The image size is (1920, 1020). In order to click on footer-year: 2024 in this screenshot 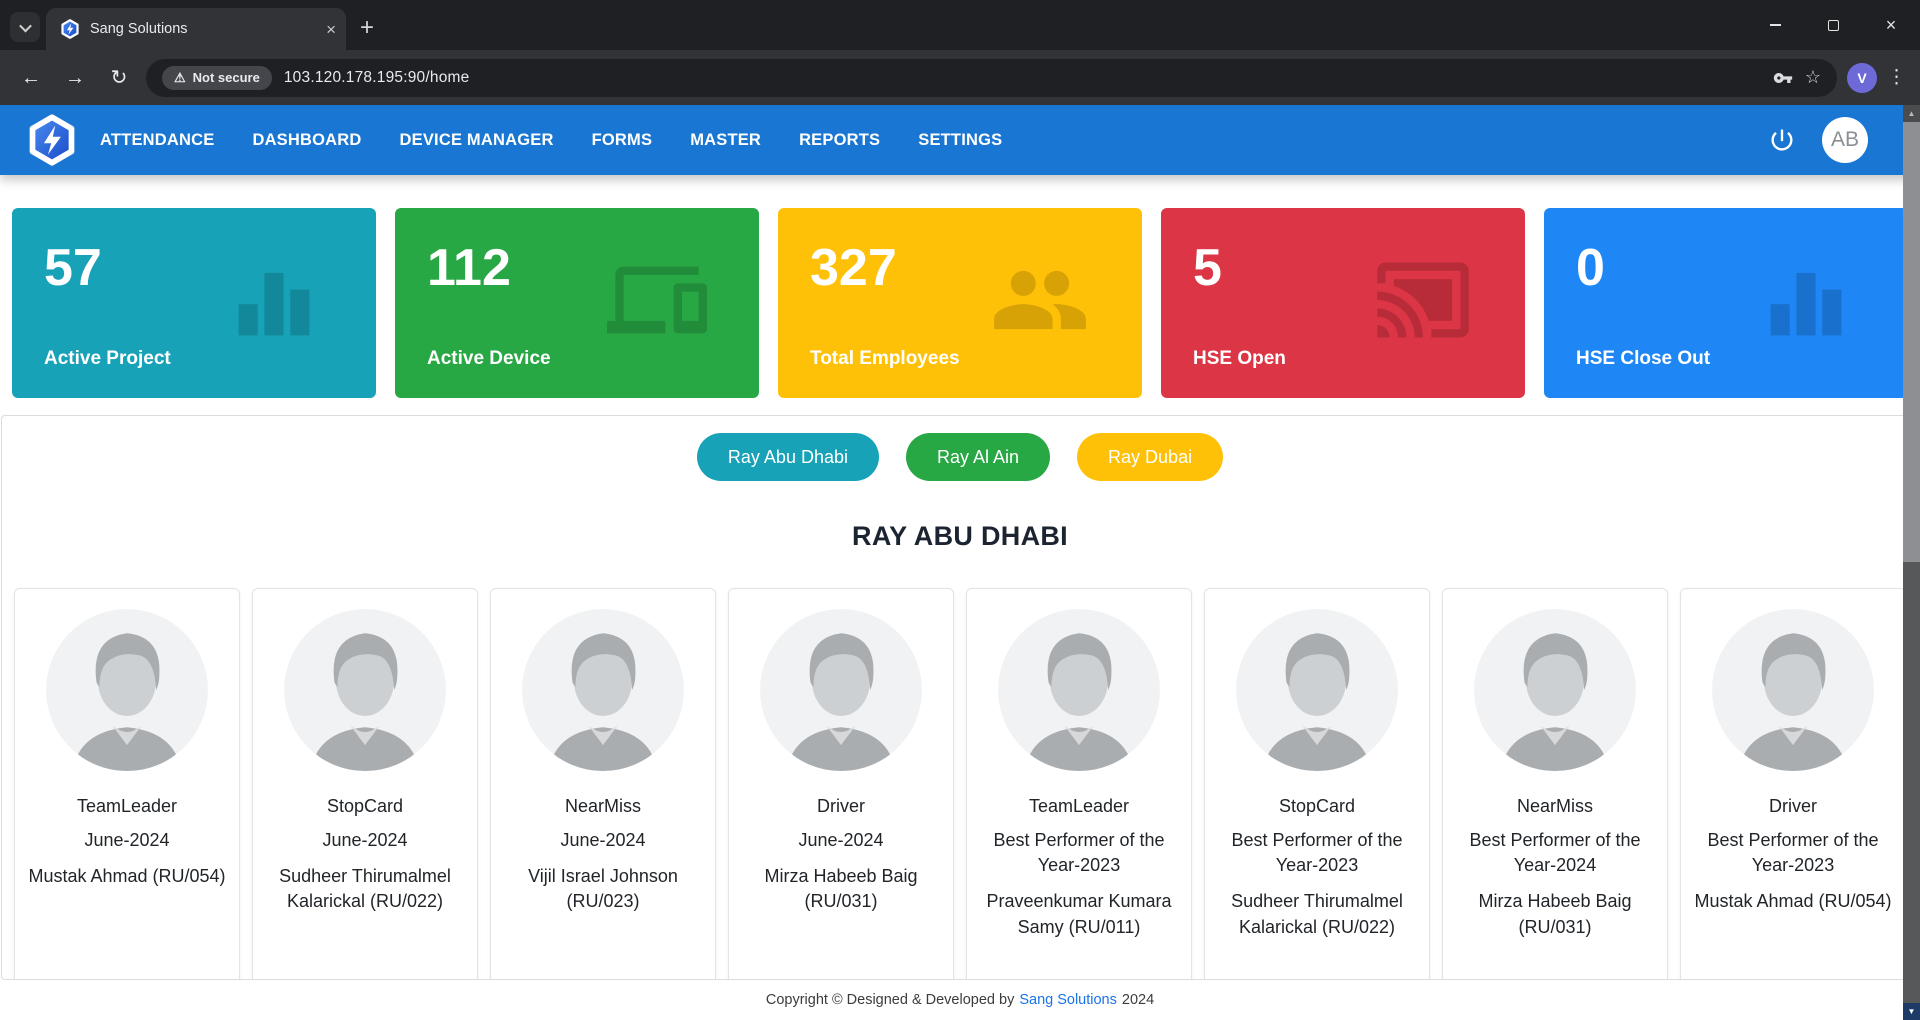, I will do `click(1138, 1000)`.